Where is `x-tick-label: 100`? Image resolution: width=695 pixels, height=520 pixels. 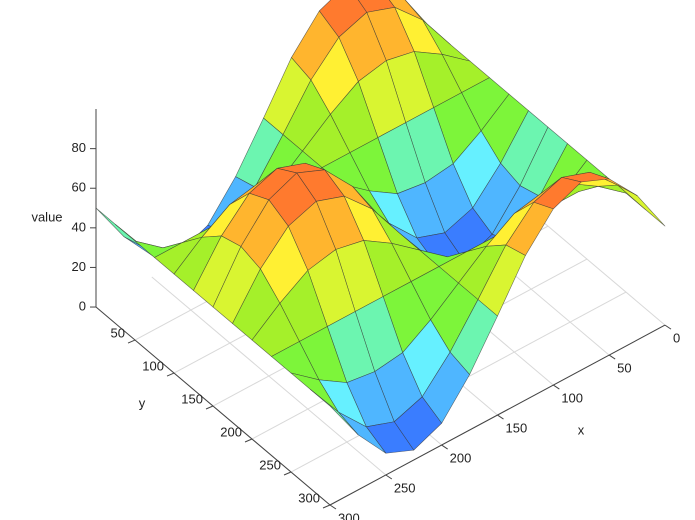 x-tick-label: 100 is located at coordinates (572, 398).